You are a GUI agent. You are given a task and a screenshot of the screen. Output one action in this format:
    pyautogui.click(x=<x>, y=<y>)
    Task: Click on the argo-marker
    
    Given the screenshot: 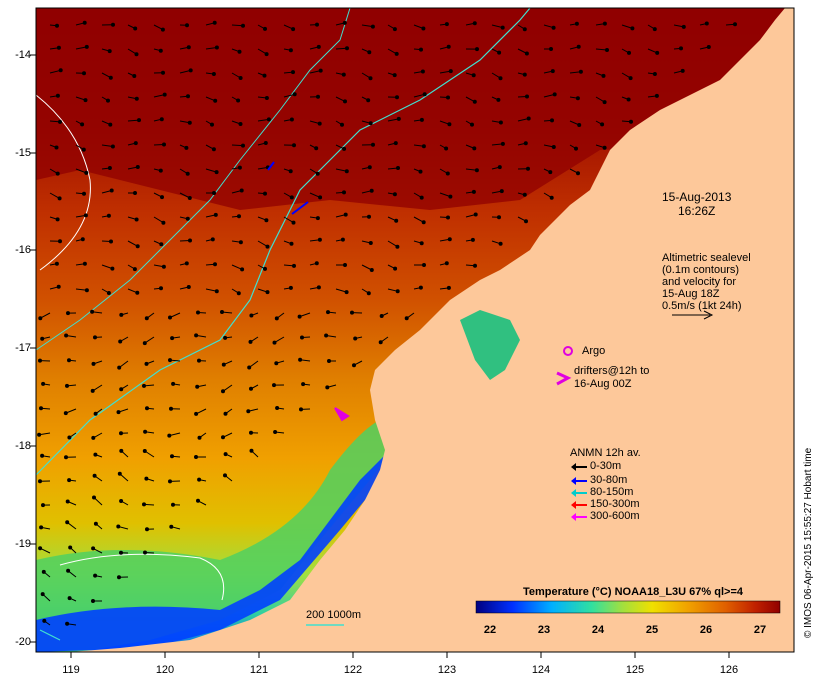 What is the action you would take?
    pyautogui.click(x=568, y=351)
    